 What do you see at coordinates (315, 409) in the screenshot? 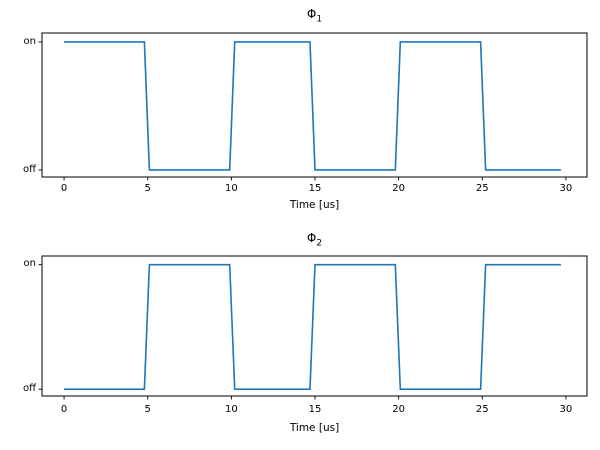
I see `subplot2-xtick-label-15: 15` at bounding box center [315, 409].